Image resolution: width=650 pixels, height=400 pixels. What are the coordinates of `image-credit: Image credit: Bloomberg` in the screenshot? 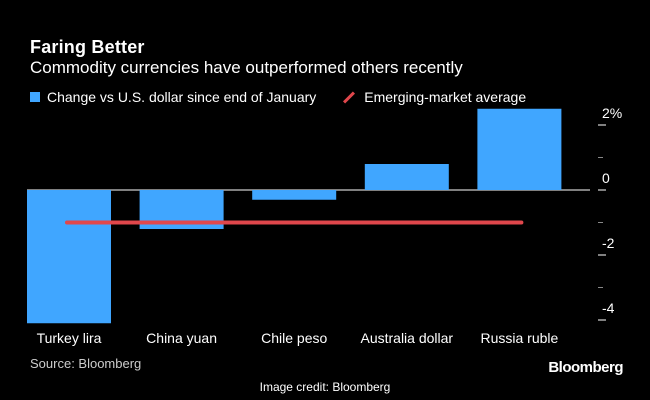 It's located at (325, 387).